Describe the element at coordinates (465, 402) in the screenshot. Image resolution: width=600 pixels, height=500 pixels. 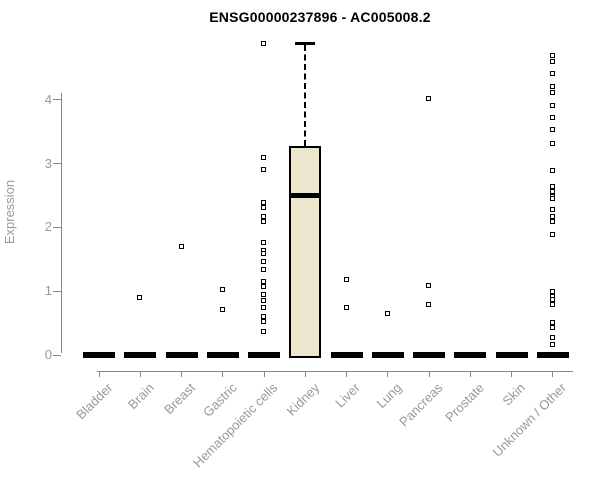
I see `x-tick-label: Prostate` at that location.